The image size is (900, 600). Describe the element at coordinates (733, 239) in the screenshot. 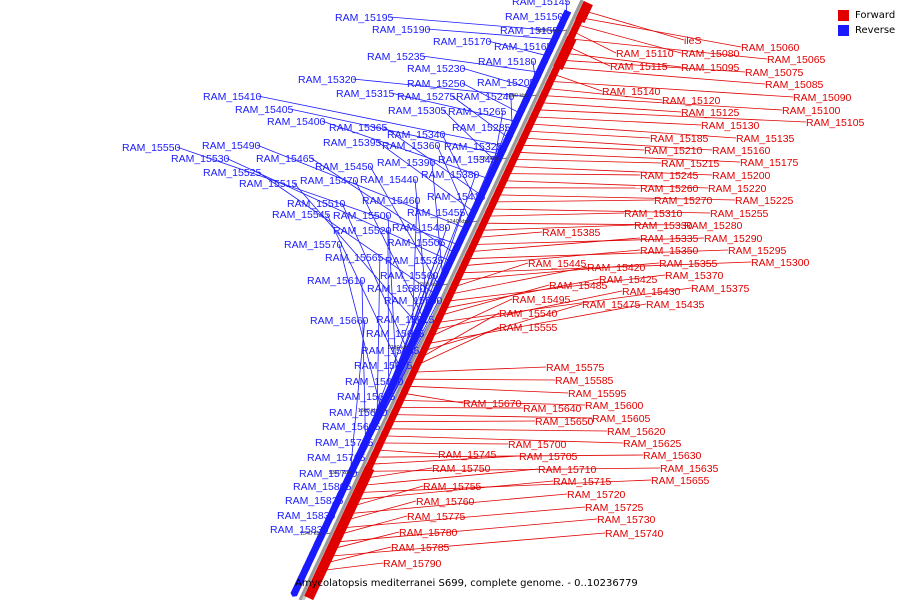

I see `gene-label: RAM_15290` at that location.